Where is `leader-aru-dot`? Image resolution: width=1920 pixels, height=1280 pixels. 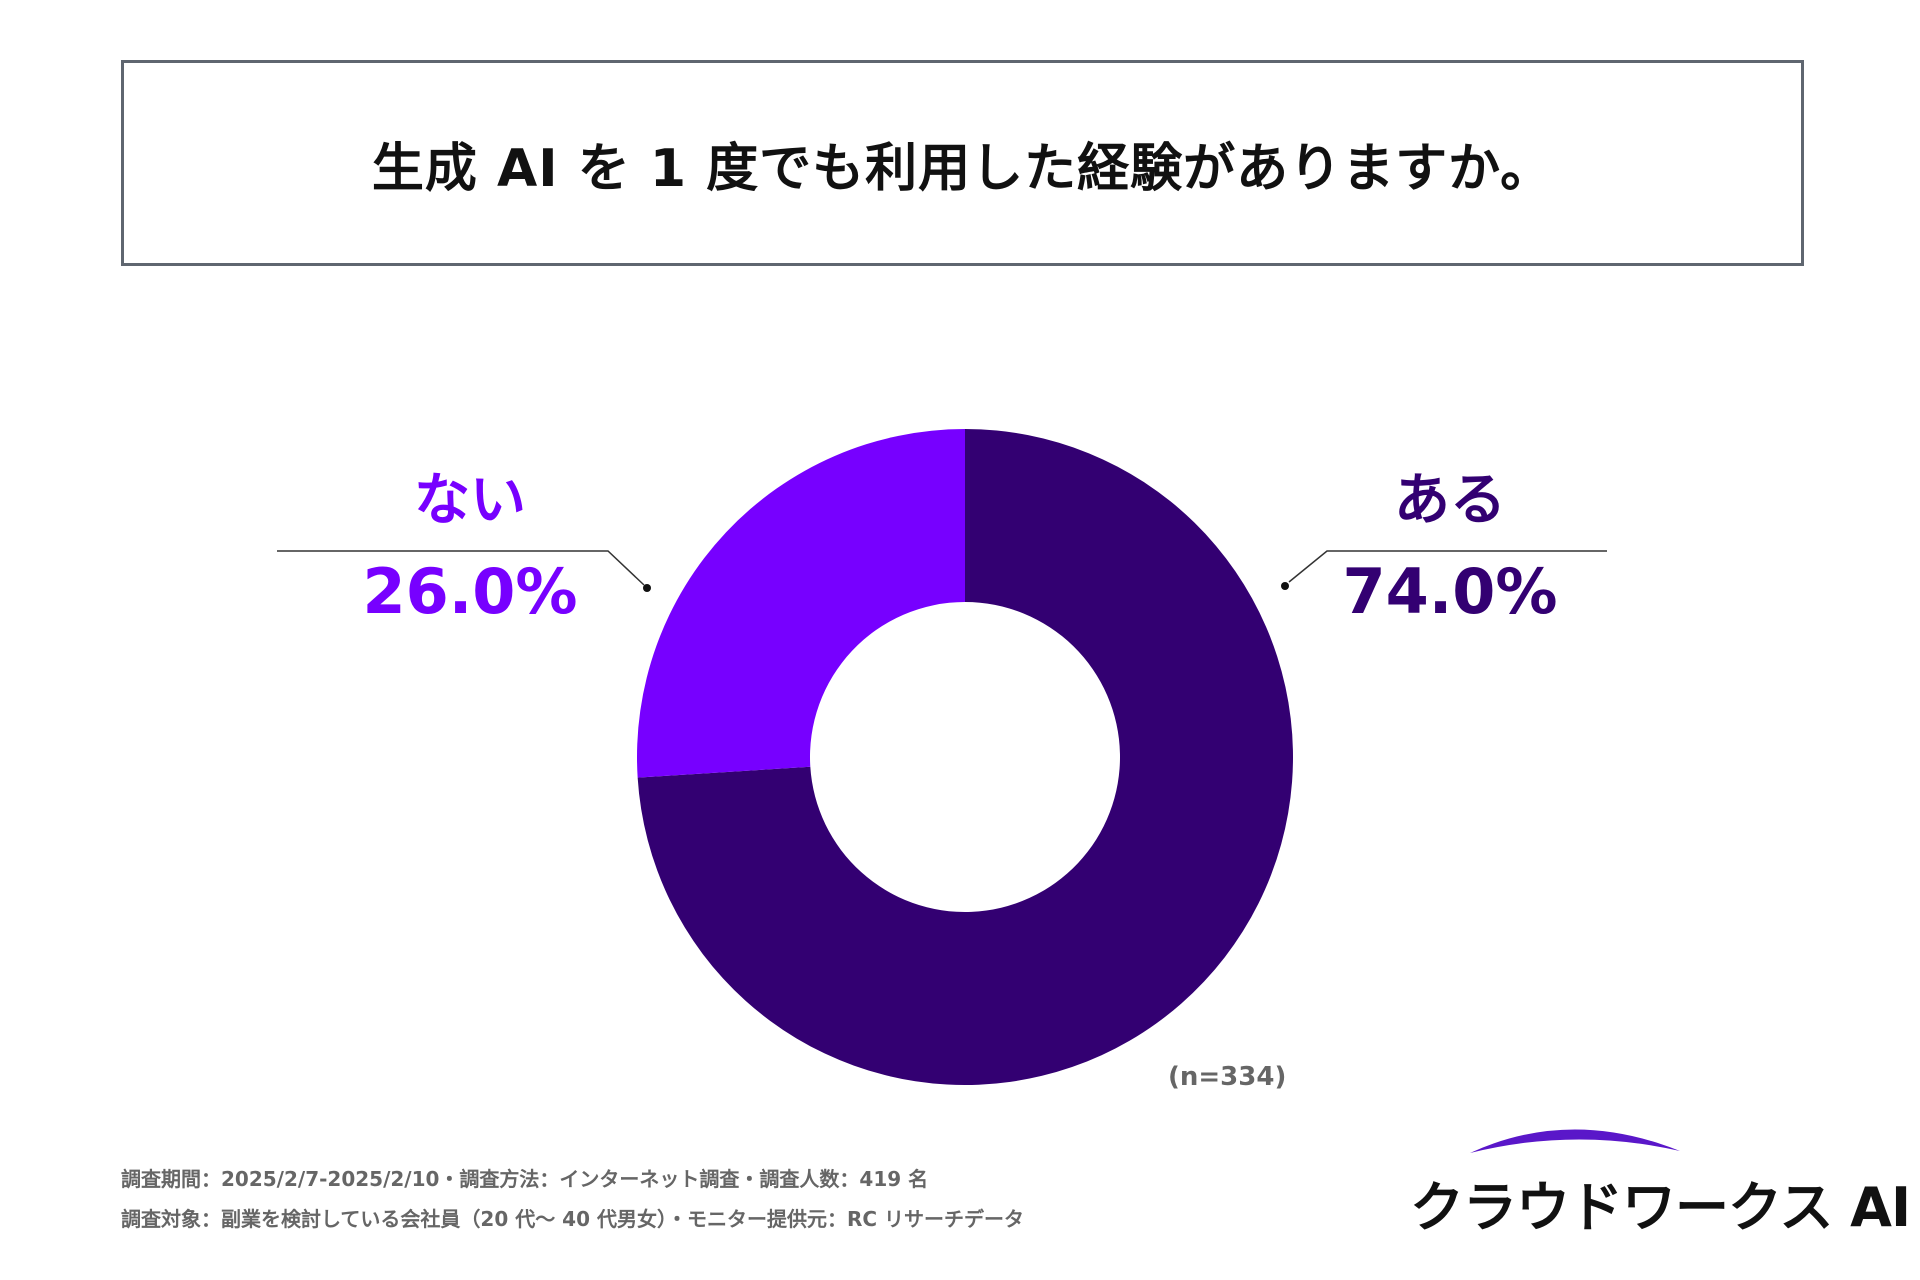
leader-aru-dot is located at coordinates (1285, 586).